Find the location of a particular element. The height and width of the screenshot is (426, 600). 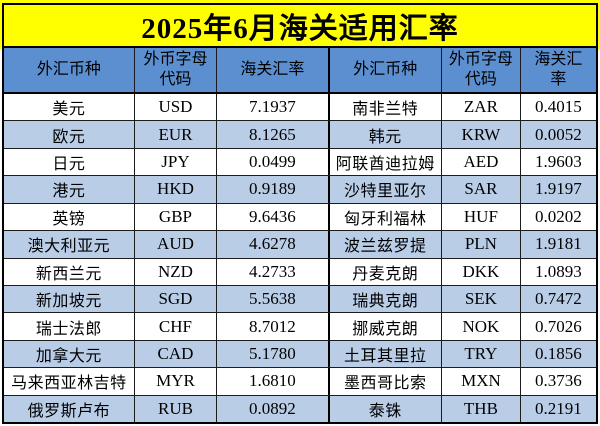

currency-code-cell: CAD is located at coordinates (176, 354).